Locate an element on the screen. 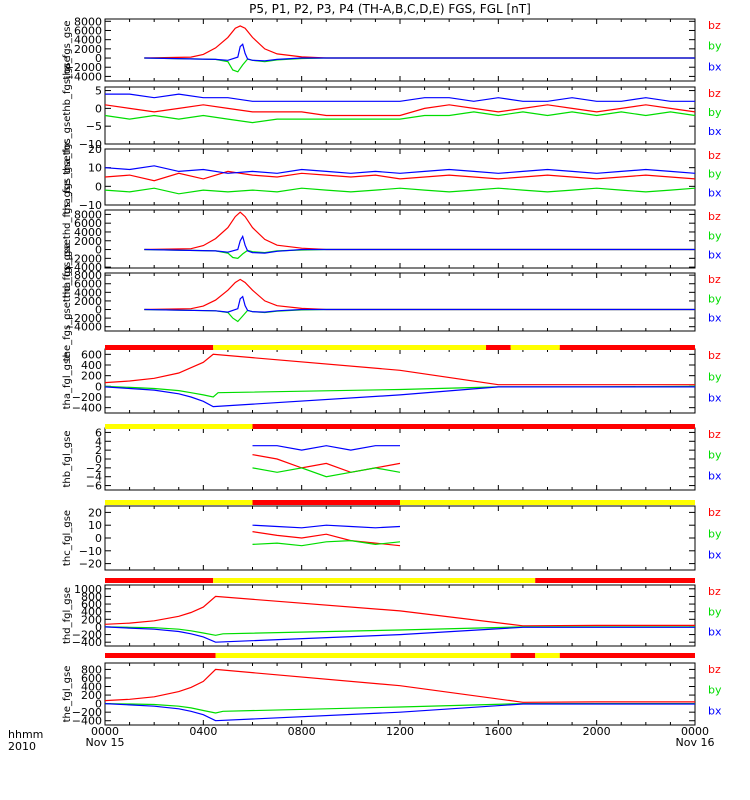  y-tick-label: 1000 is located at coordinates (88, 589).